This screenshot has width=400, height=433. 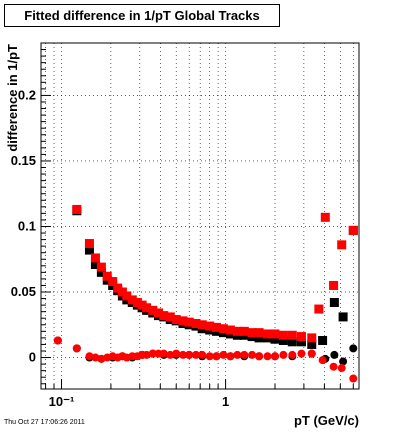 I want to click on chart-title: Fitted difference in 1/pT Global Tracks, so click(x=142, y=15).